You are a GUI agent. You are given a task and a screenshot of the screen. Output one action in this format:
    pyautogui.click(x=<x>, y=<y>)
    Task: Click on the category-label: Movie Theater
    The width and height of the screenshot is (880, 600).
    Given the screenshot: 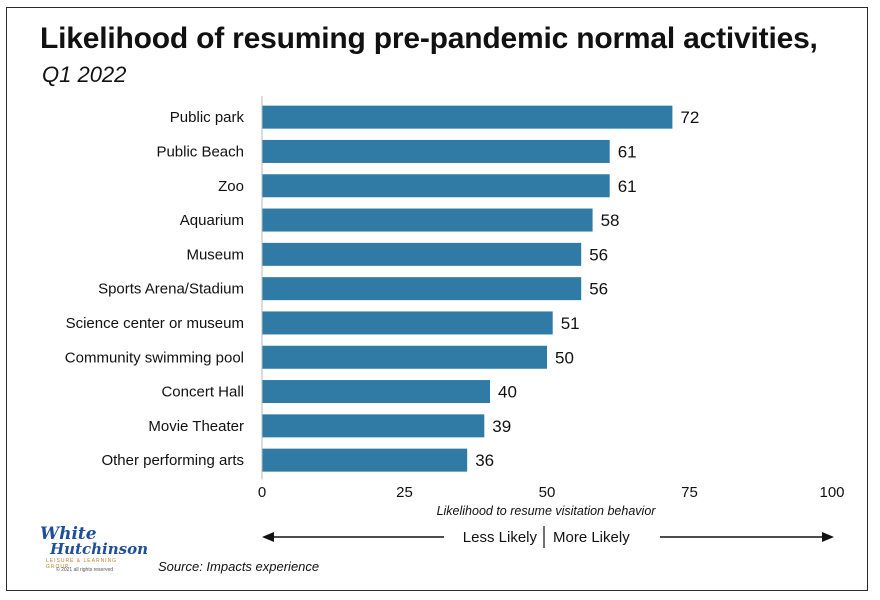 What is the action you would take?
    pyautogui.click(x=196, y=426)
    